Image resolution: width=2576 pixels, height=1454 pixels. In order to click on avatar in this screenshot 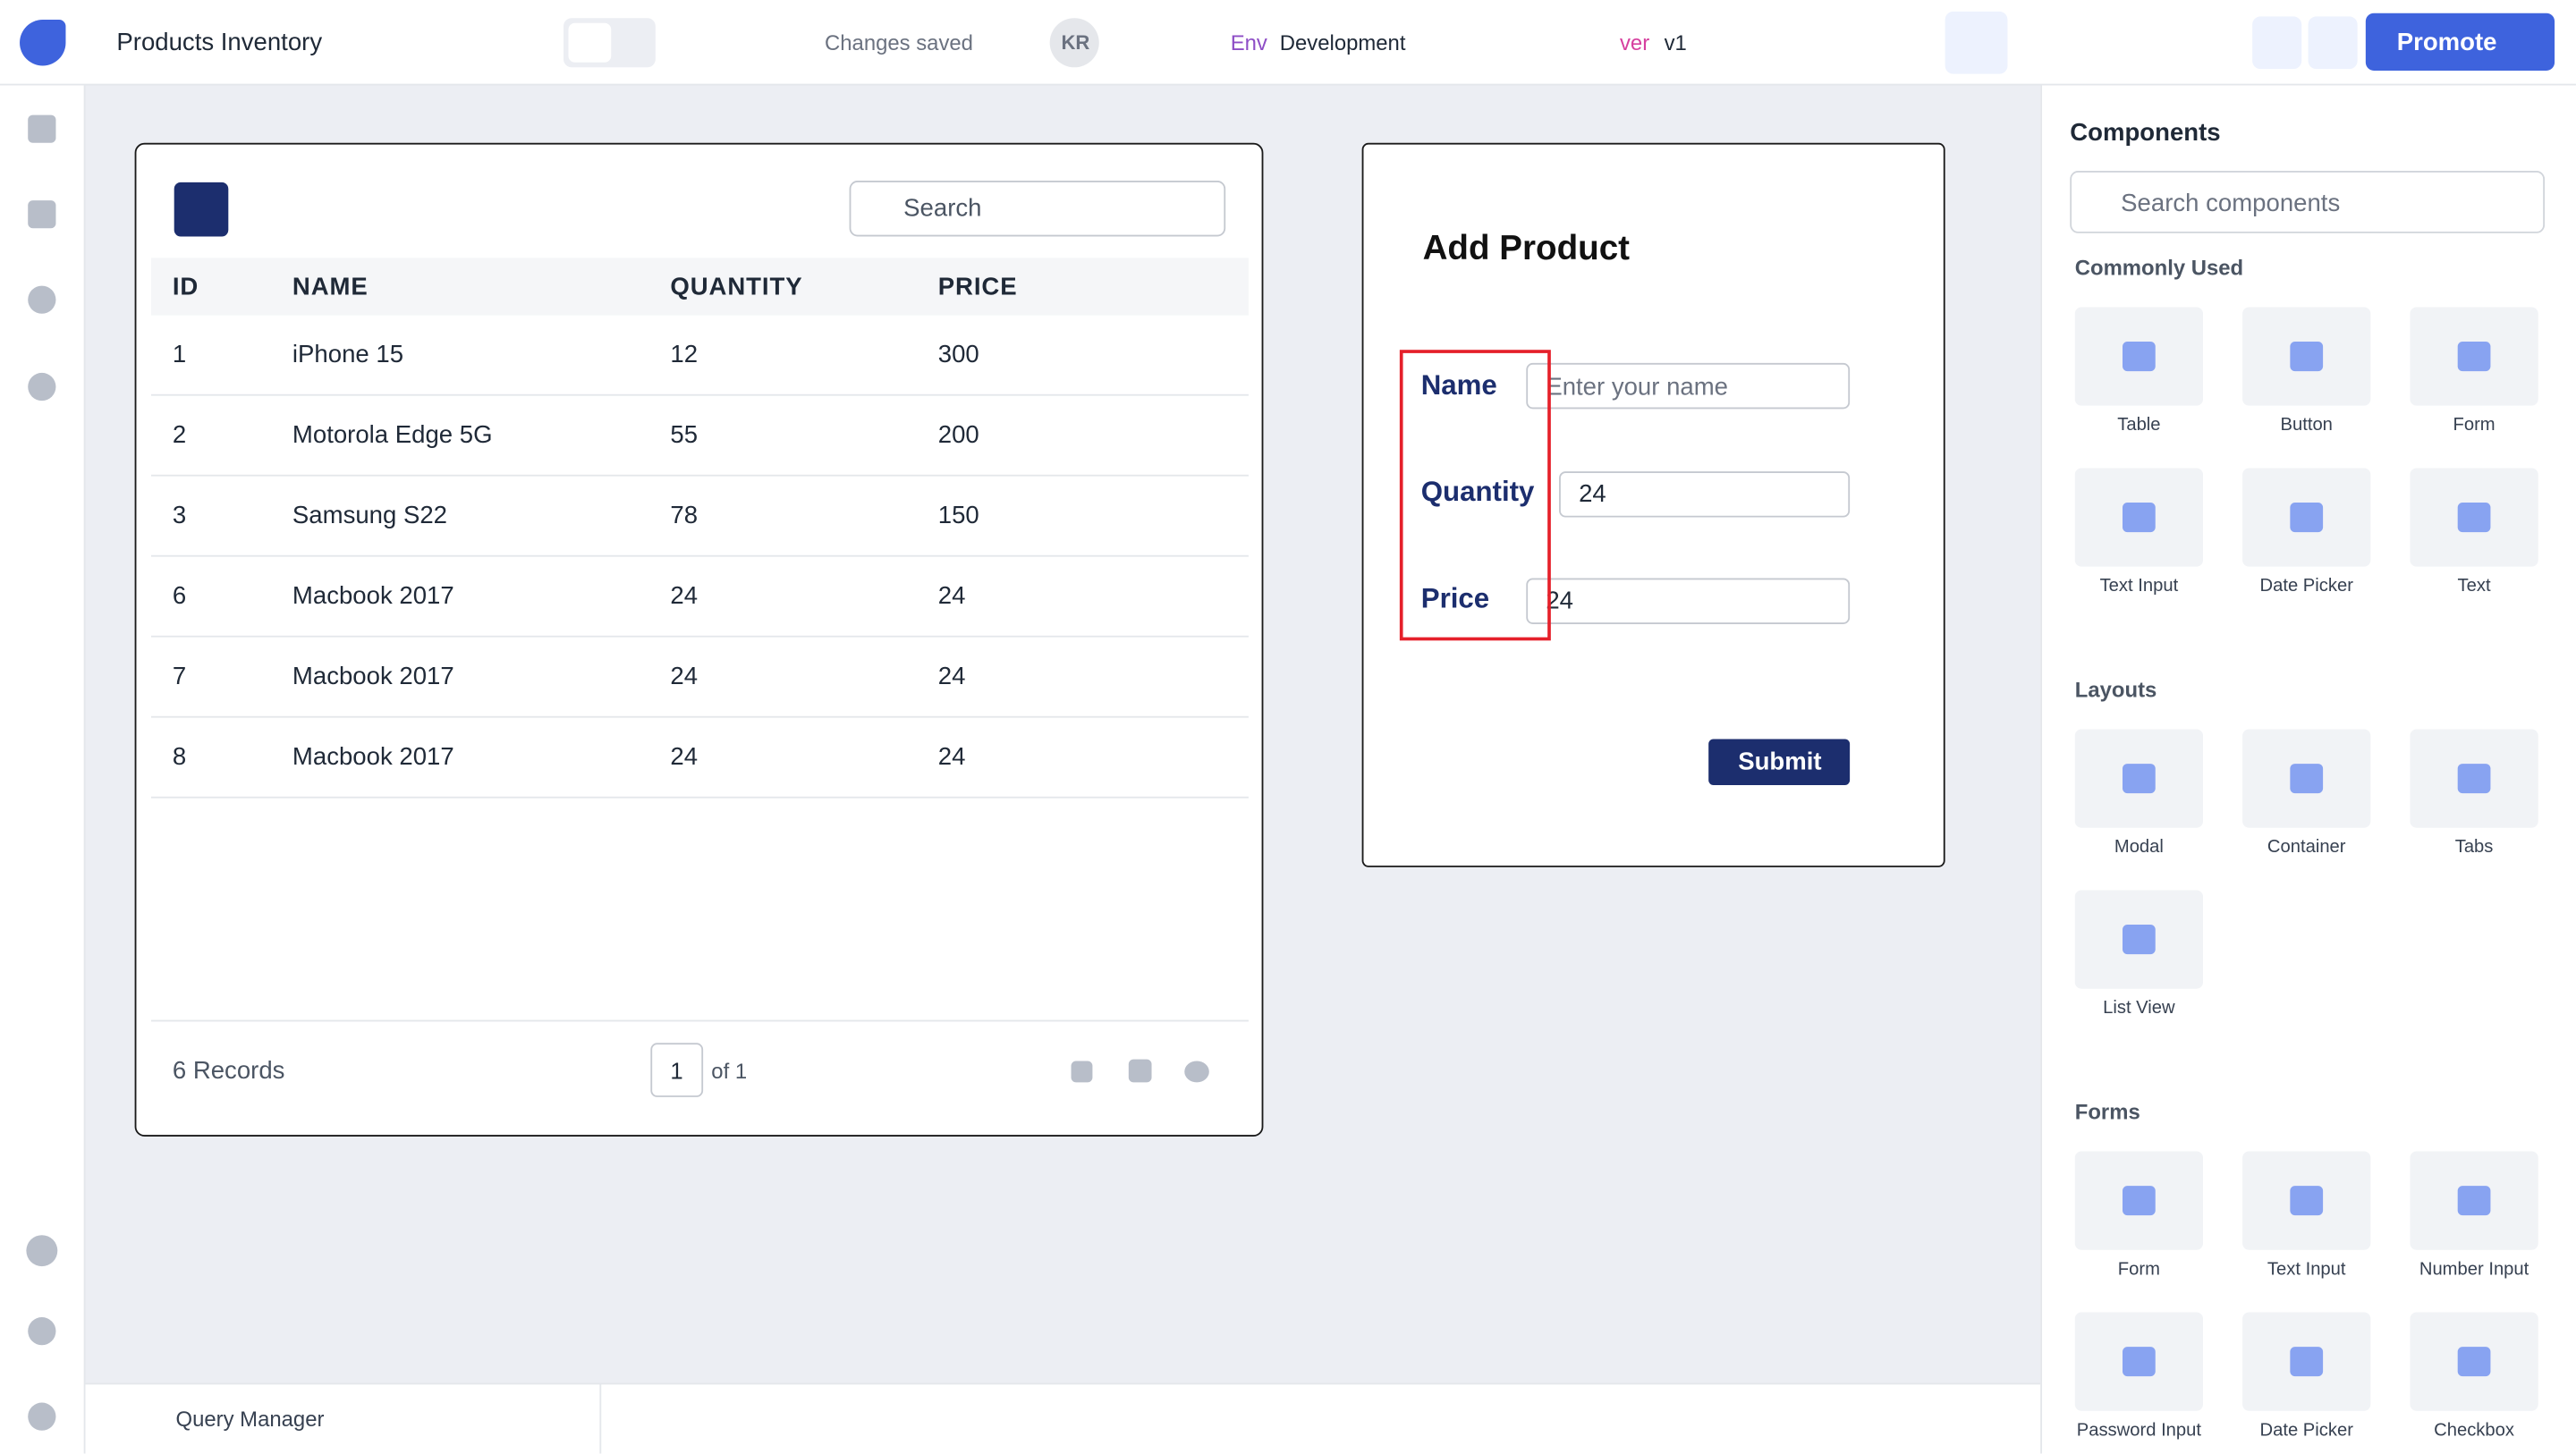, I will do `click(1074, 43)`.